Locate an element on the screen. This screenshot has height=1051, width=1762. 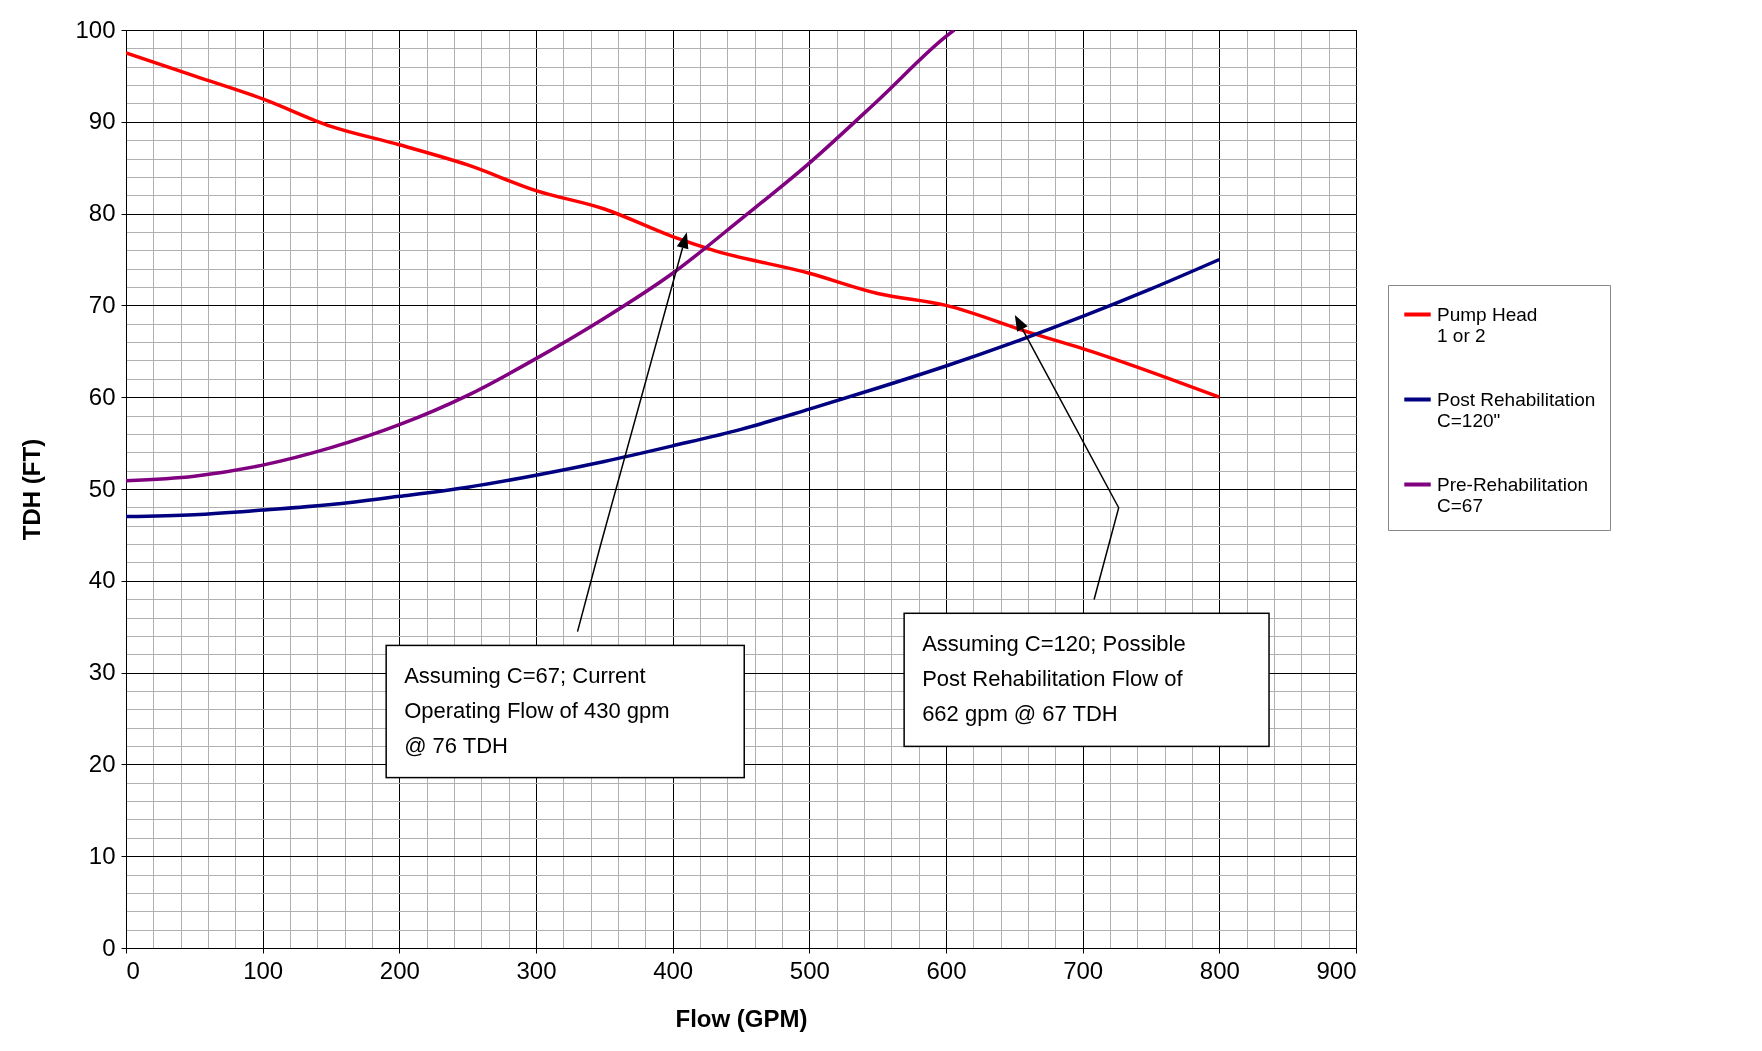
legend-label: Post Rehabilitation C=120" is located at coordinates (1516, 409).